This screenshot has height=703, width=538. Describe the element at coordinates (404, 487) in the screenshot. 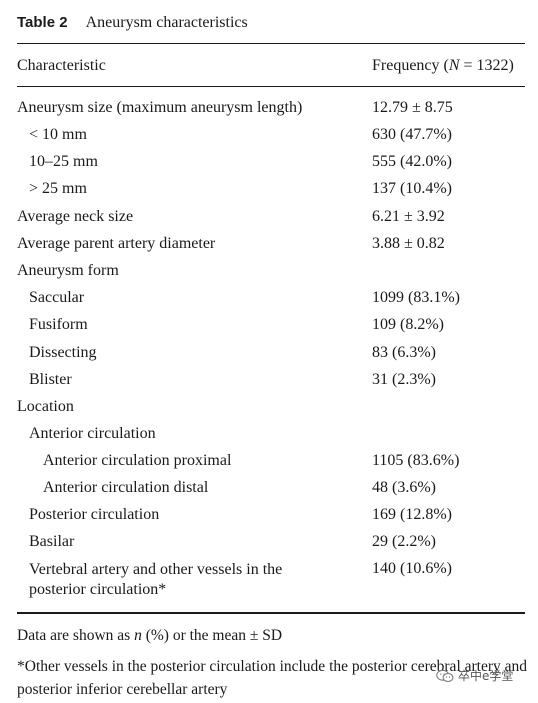

I see `row-value: 48 (3.6%)` at that location.